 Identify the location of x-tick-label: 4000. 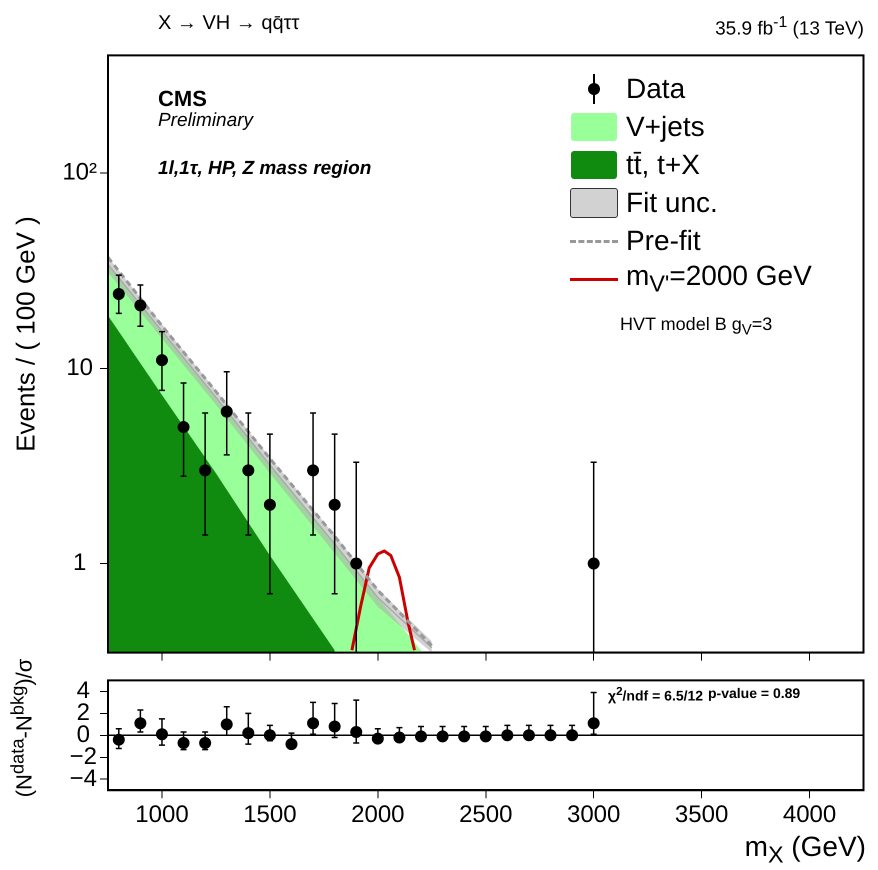
(809, 814).